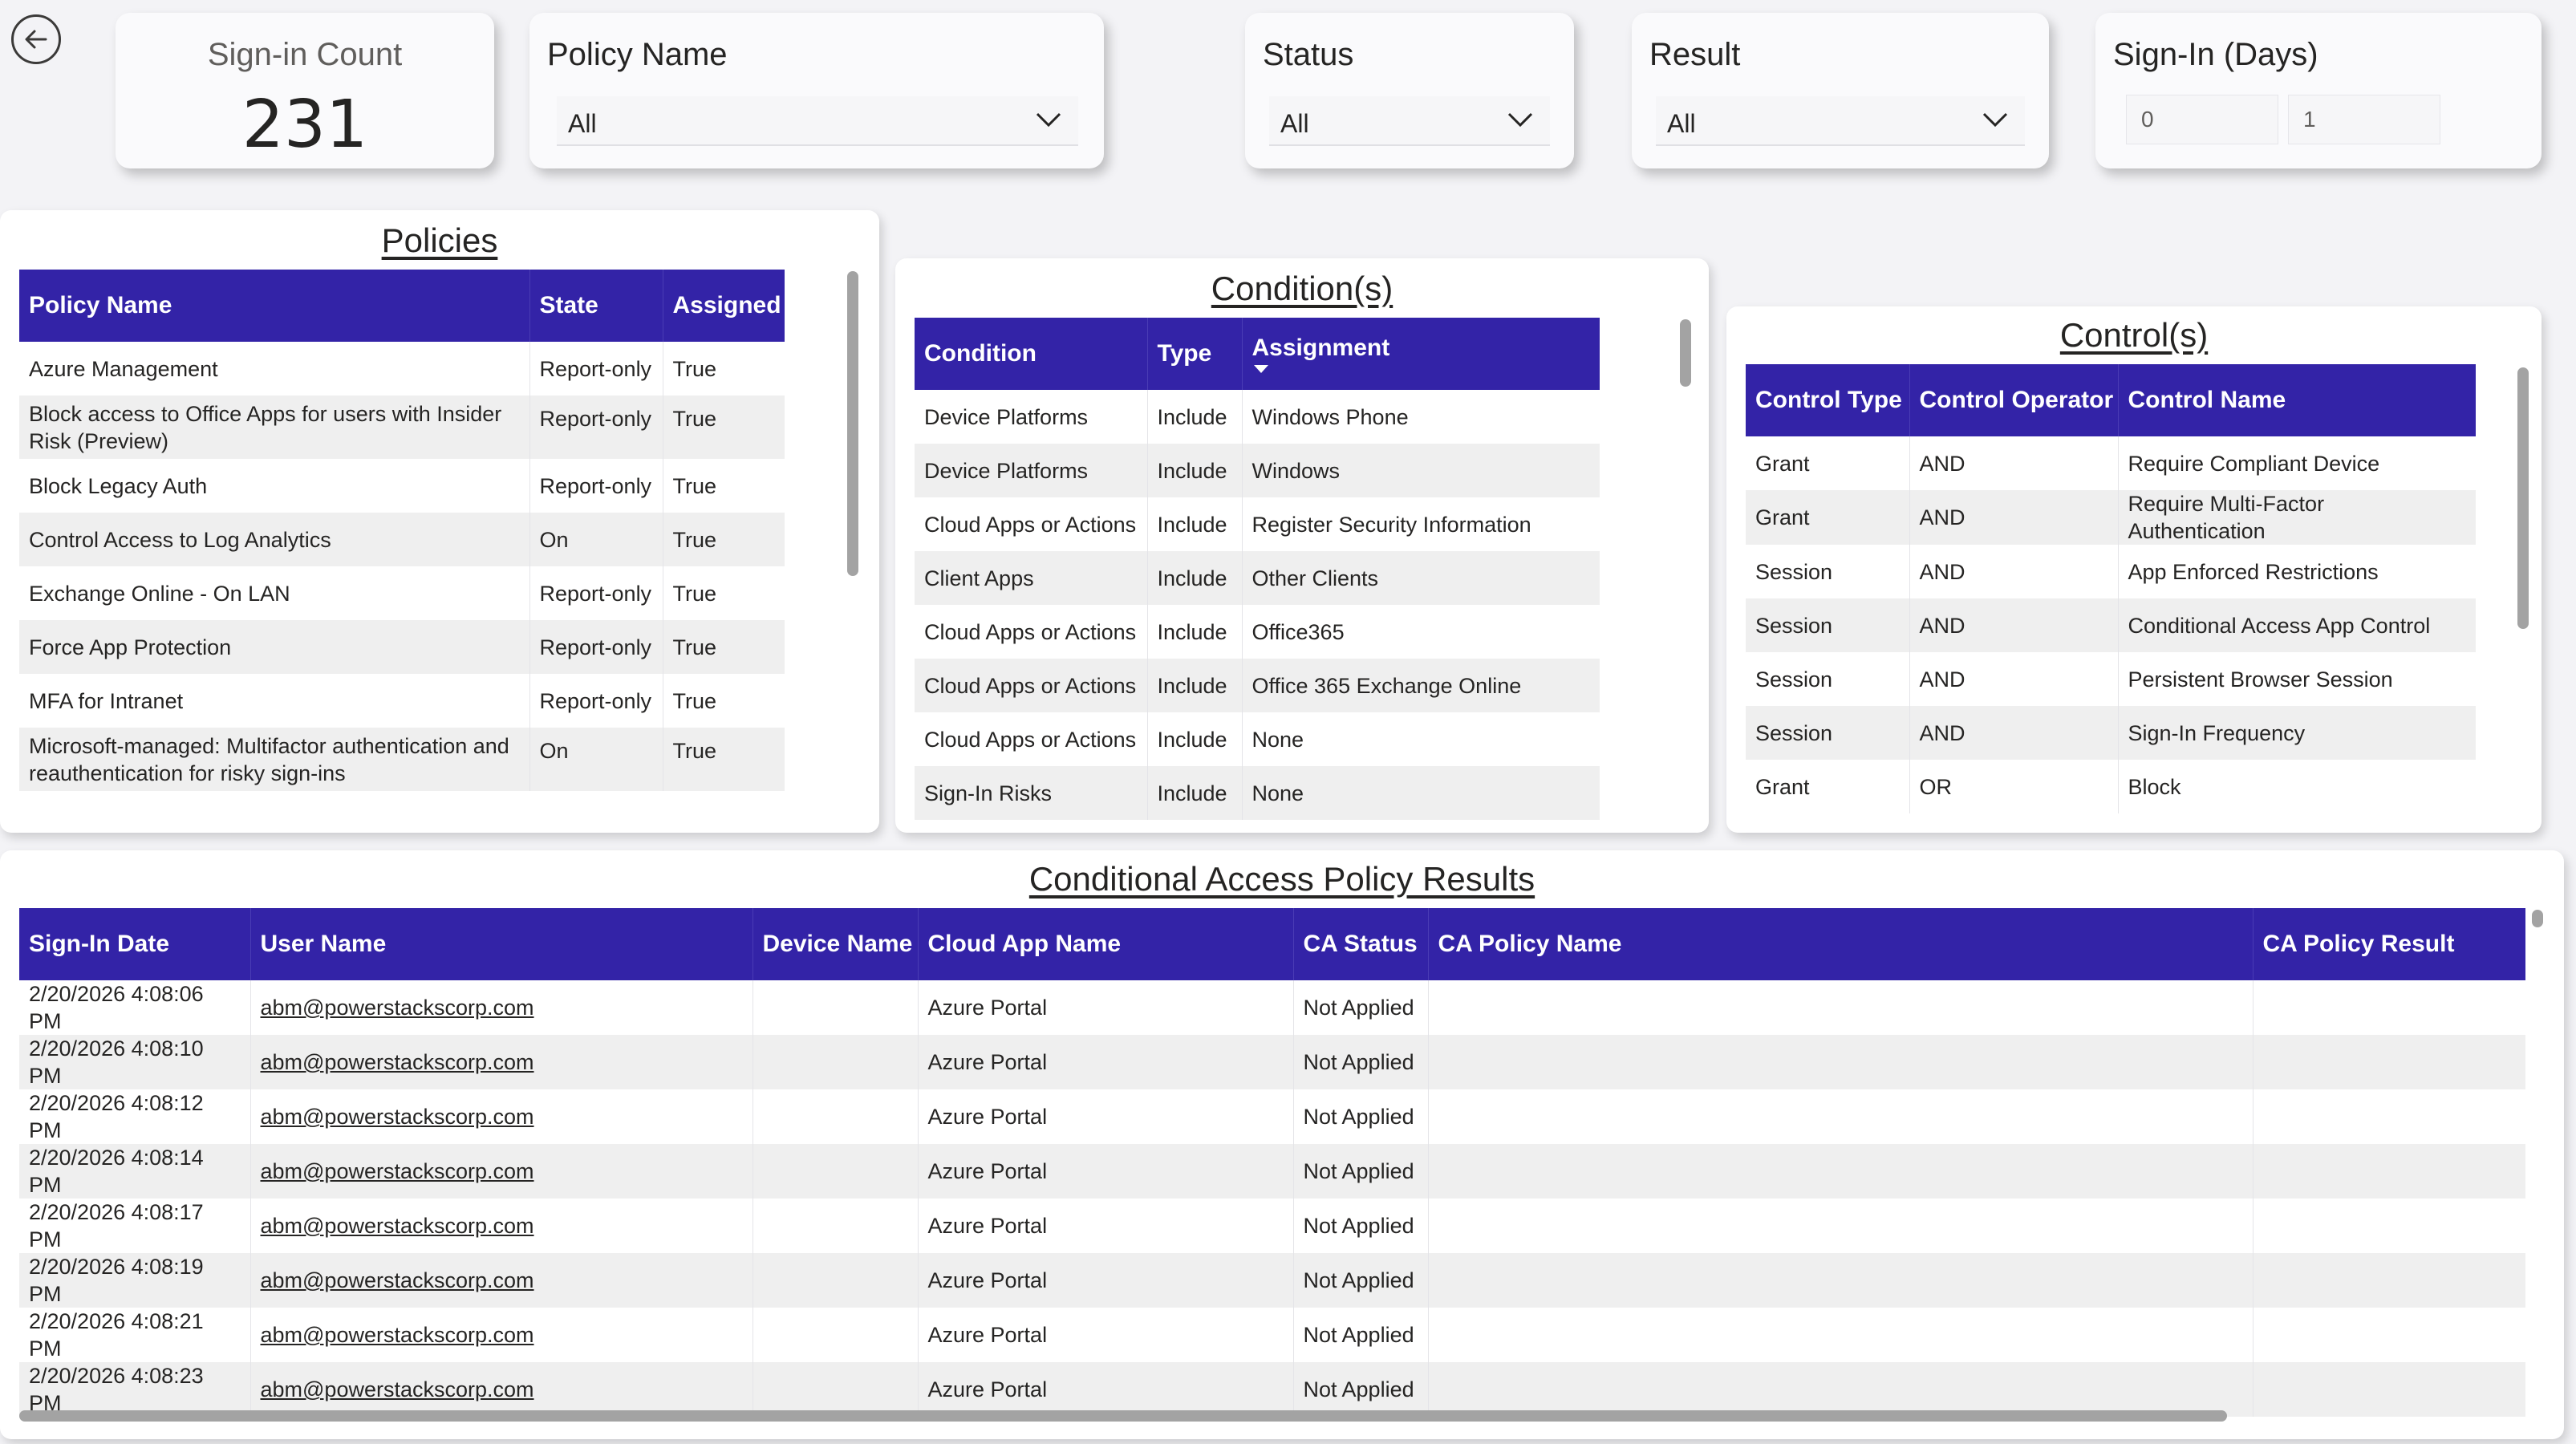 This screenshot has width=2576, height=1444. What do you see at coordinates (1421, 417) in the screenshot?
I see `table-cell: Windows Phone` at bounding box center [1421, 417].